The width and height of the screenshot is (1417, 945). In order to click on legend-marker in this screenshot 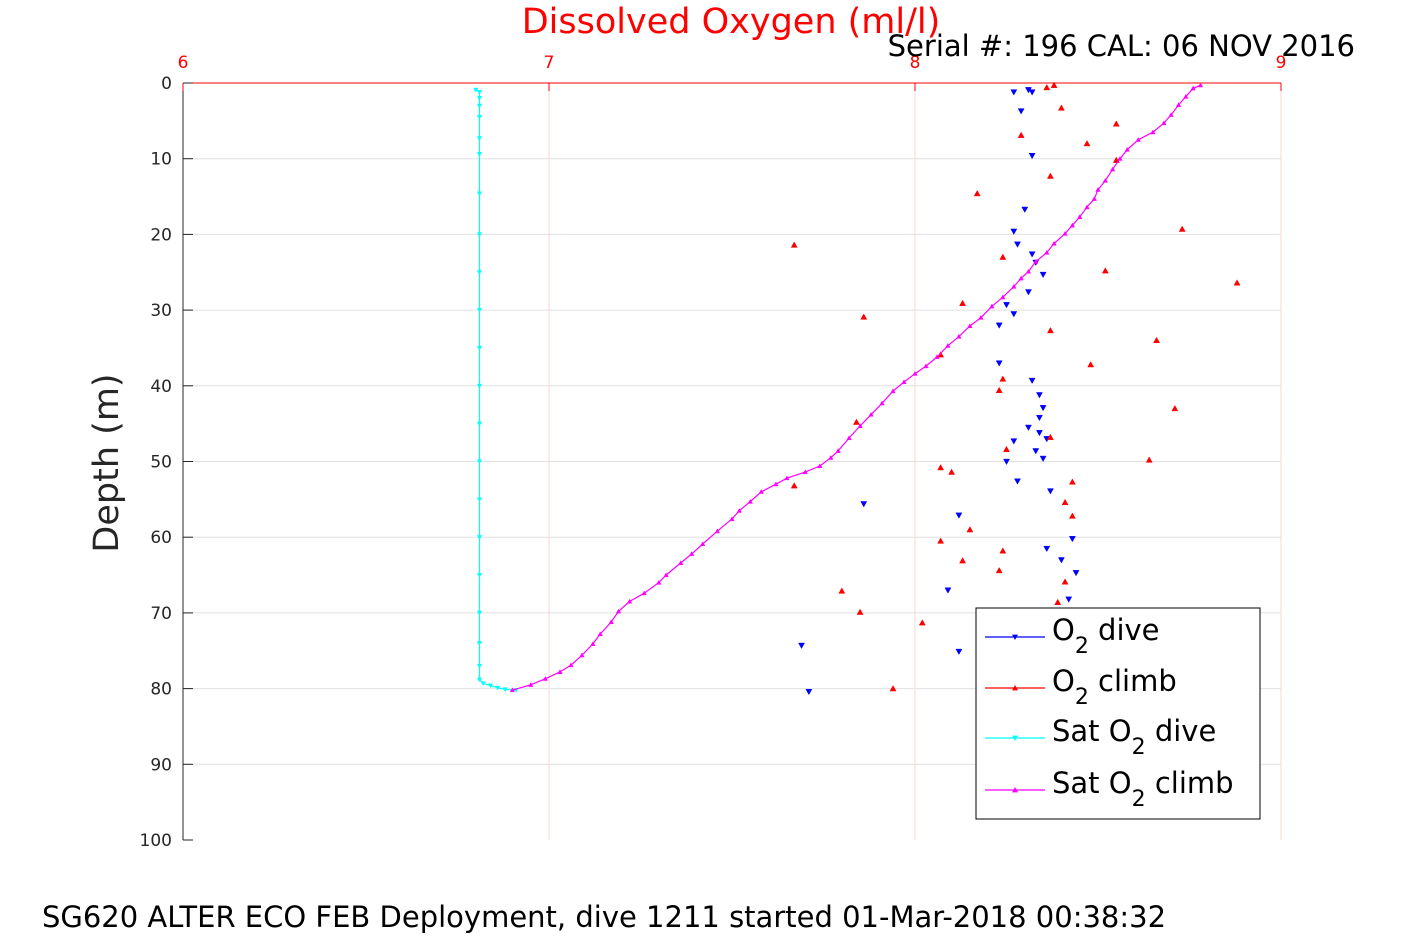, I will do `click(1015, 688)`.